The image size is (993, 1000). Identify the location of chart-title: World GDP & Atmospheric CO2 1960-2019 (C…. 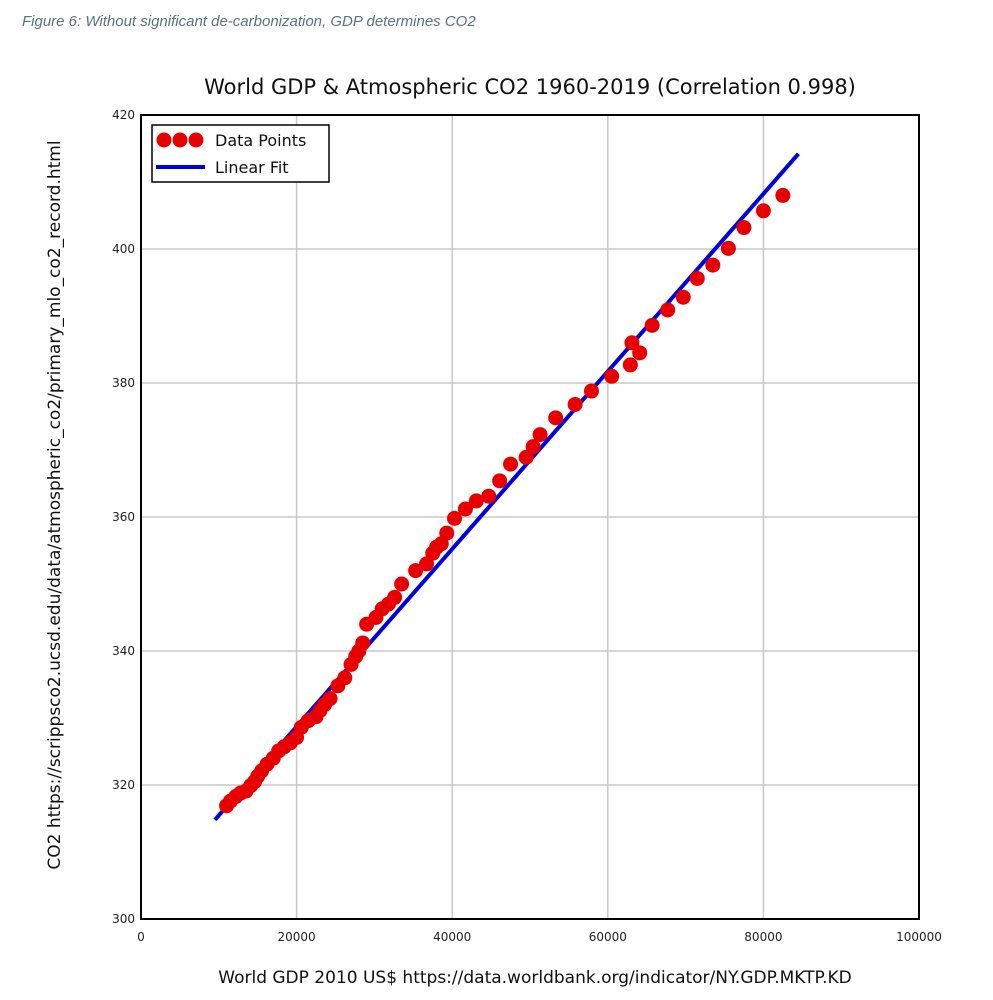
(530, 87).